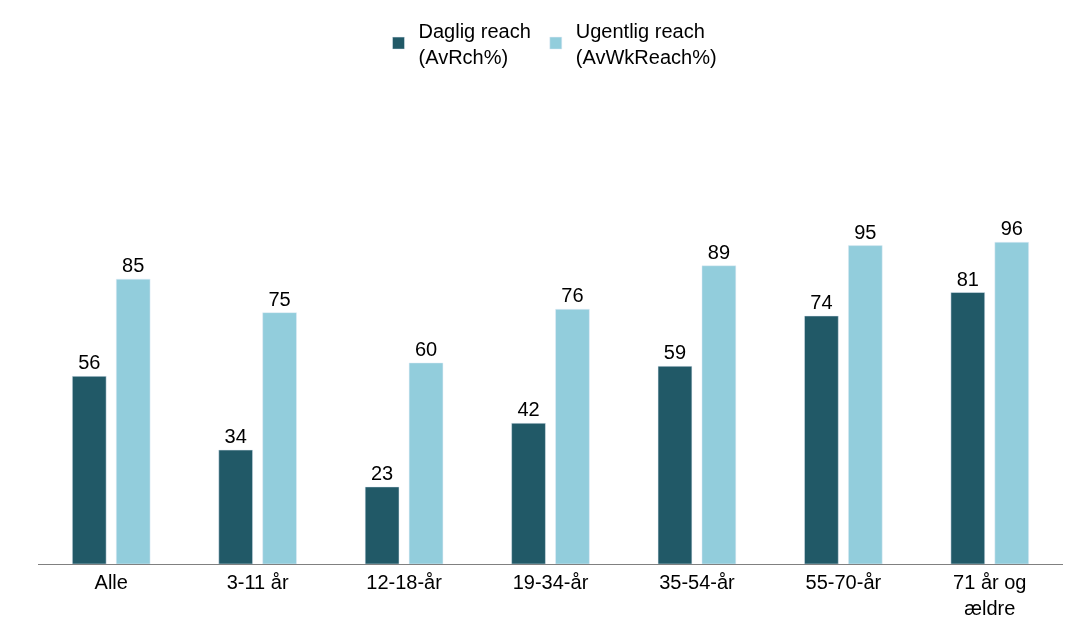 The width and height of the screenshot is (1073, 644). What do you see at coordinates (474, 43) in the screenshot?
I see `legend-label: Daglig reach (AvRch%)` at bounding box center [474, 43].